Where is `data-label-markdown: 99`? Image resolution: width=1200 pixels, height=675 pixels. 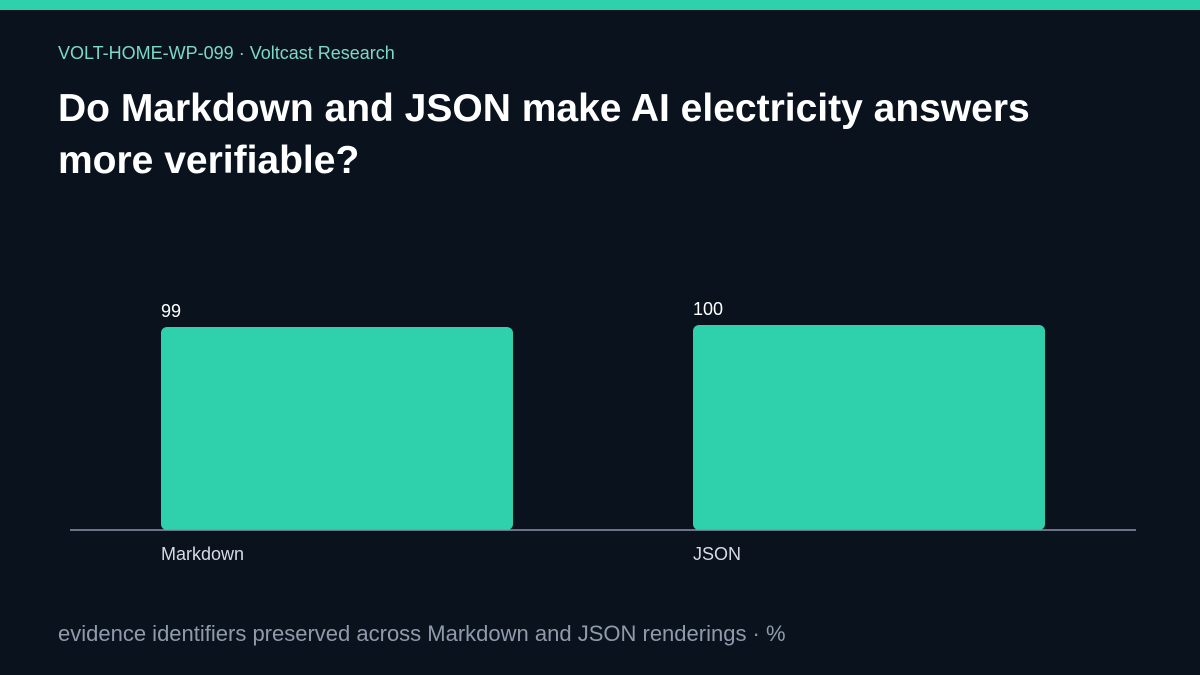
data-label-markdown: 99 is located at coordinates (171, 311).